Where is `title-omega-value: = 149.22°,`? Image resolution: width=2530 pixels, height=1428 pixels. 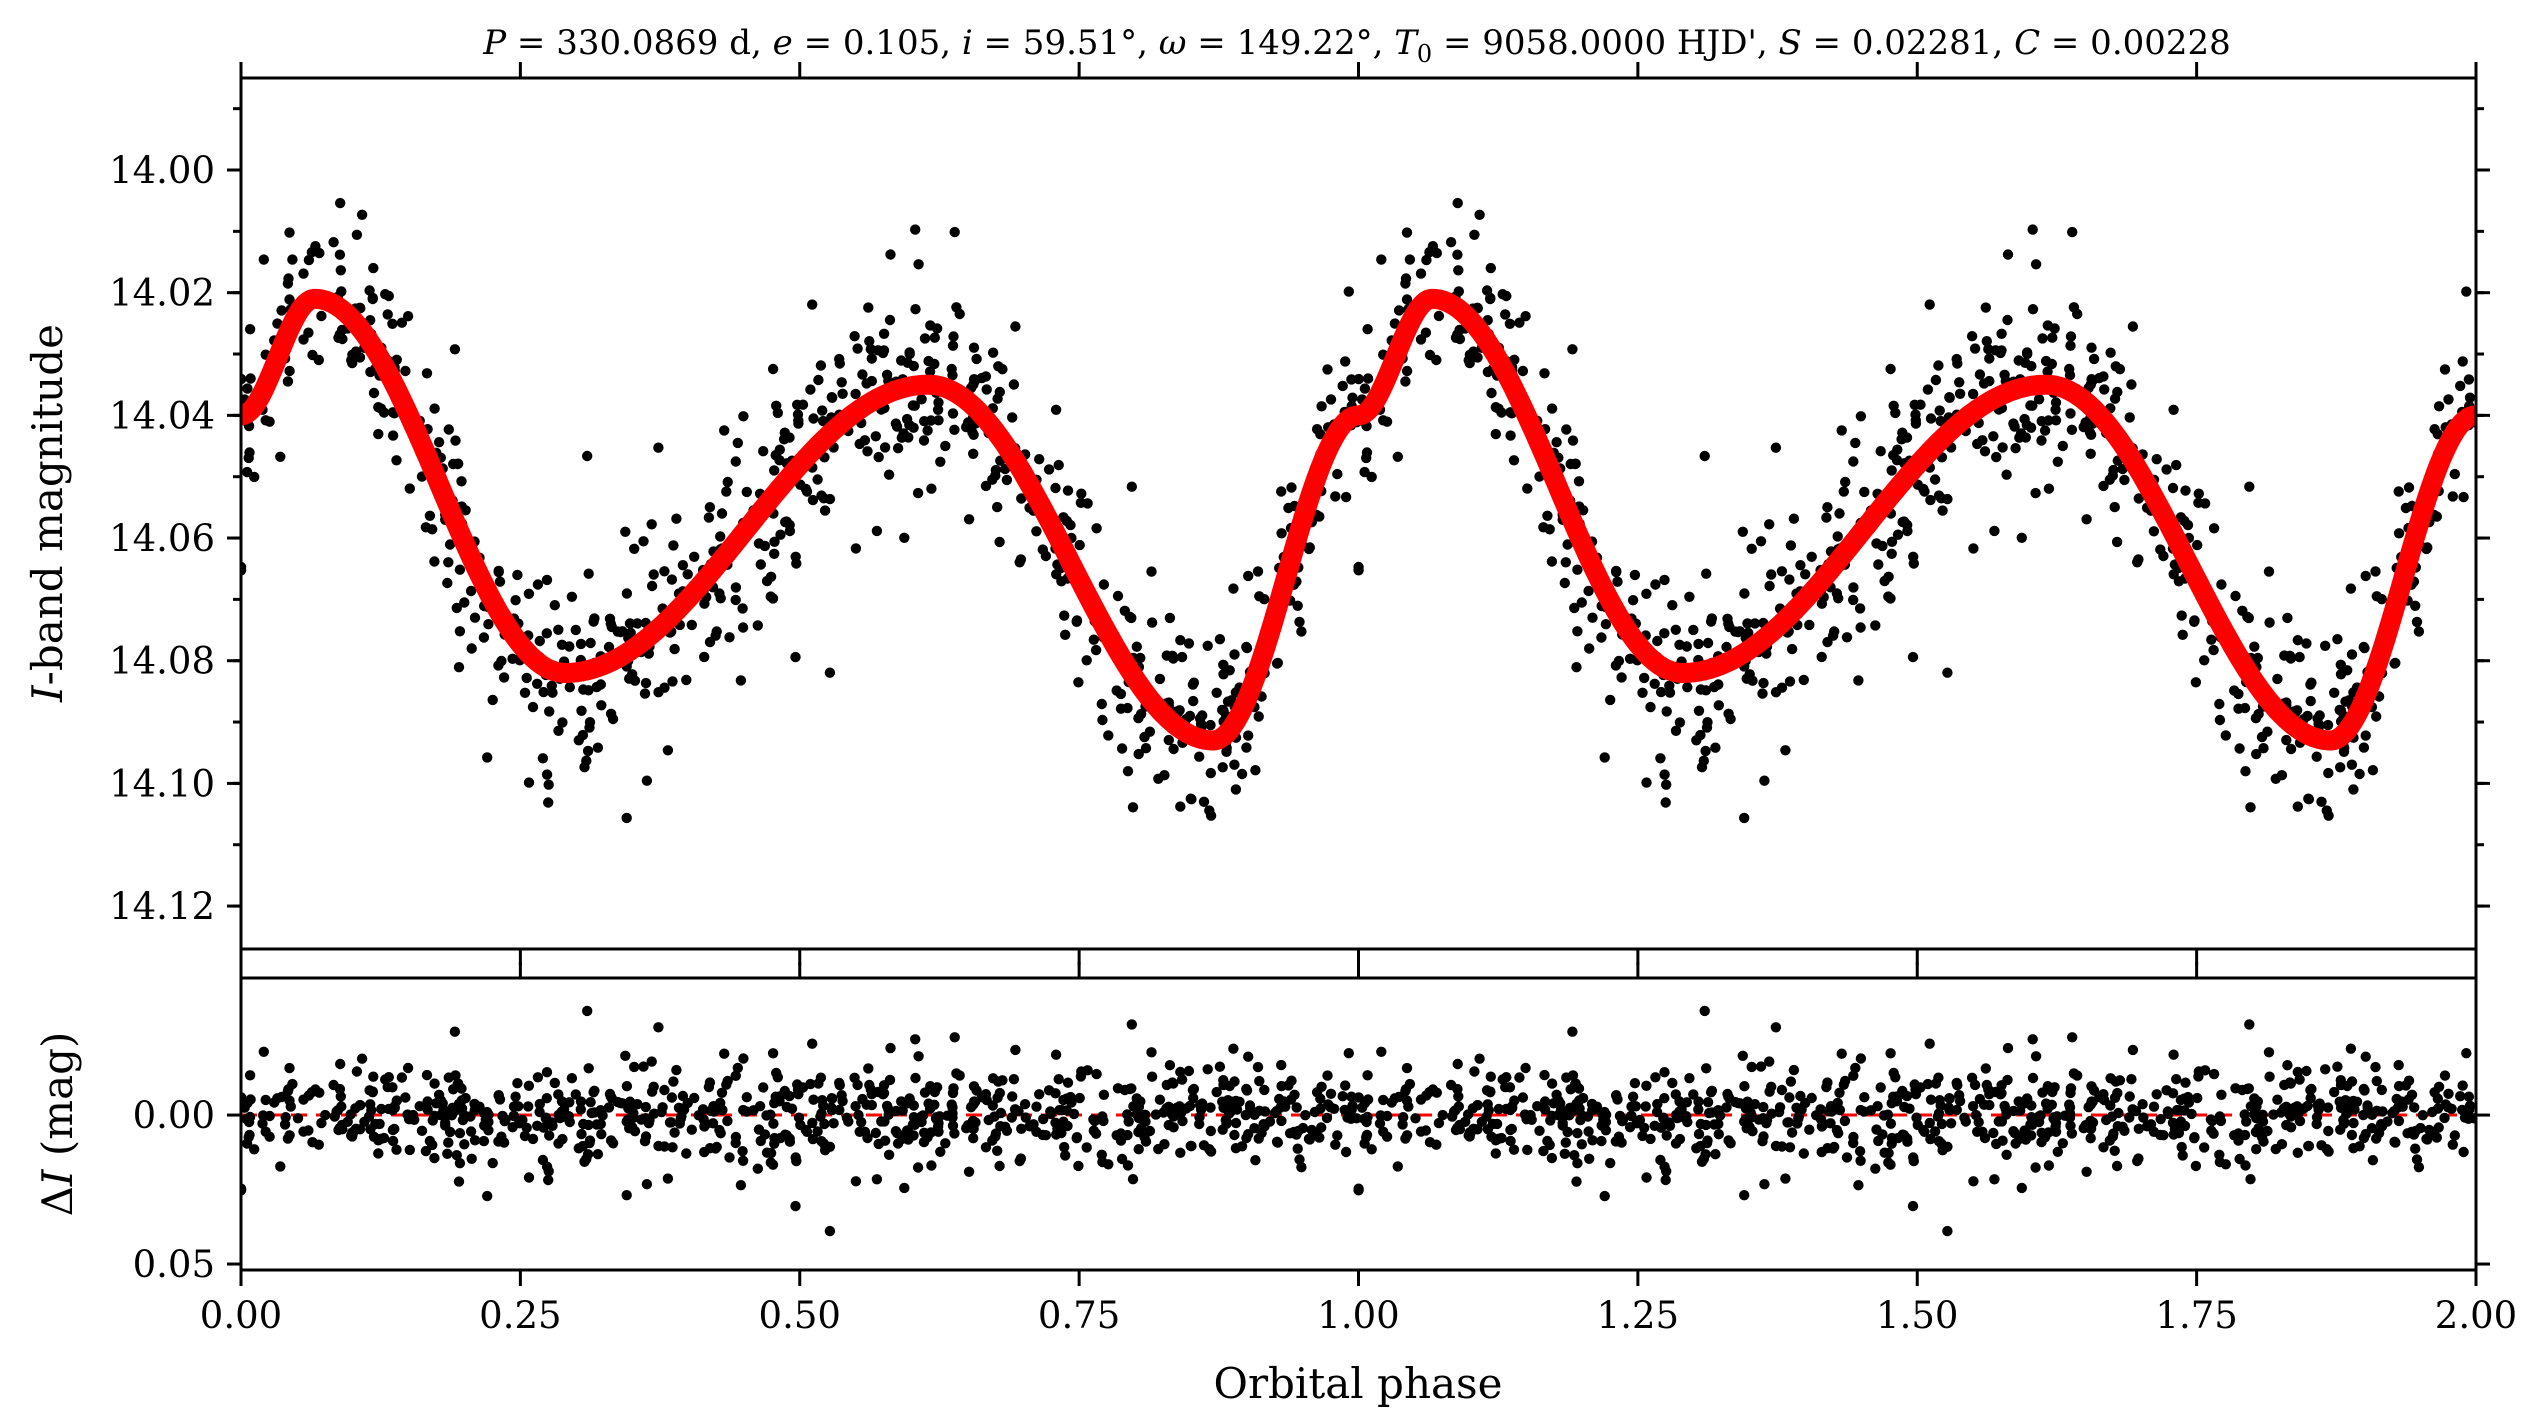 title-omega-value: = 149.22°, is located at coordinates (1291, 43).